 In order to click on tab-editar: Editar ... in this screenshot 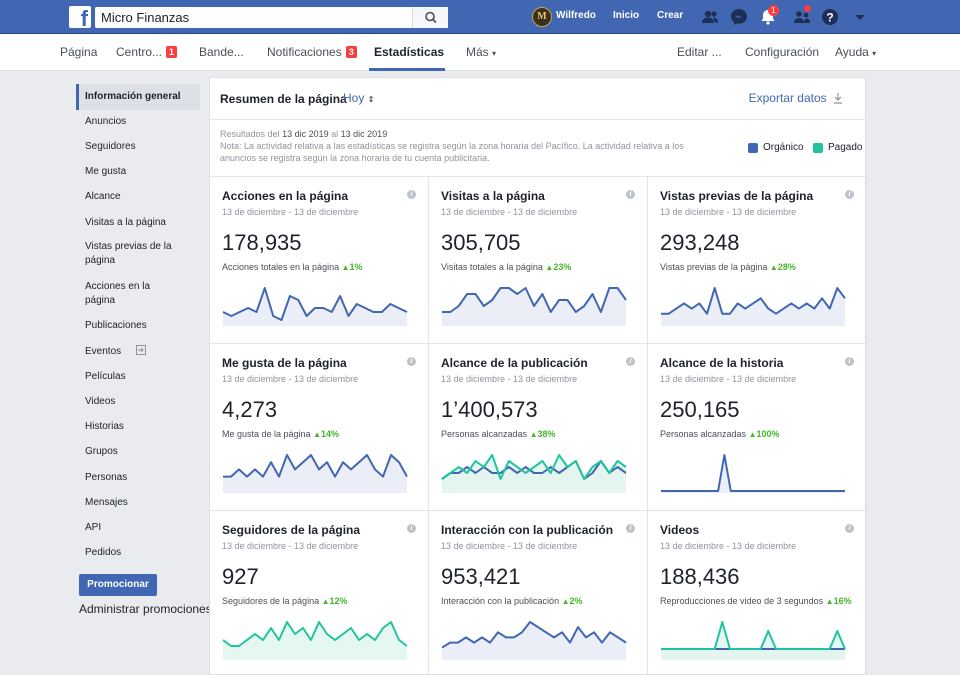, I will do `click(699, 52)`.